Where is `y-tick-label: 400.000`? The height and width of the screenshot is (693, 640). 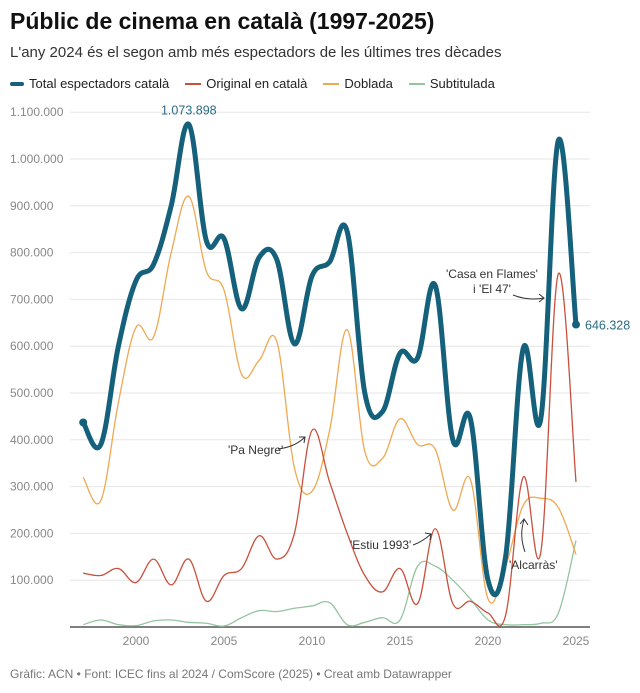 y-tick-label: 400.000 is located at coordinates (32, 440).